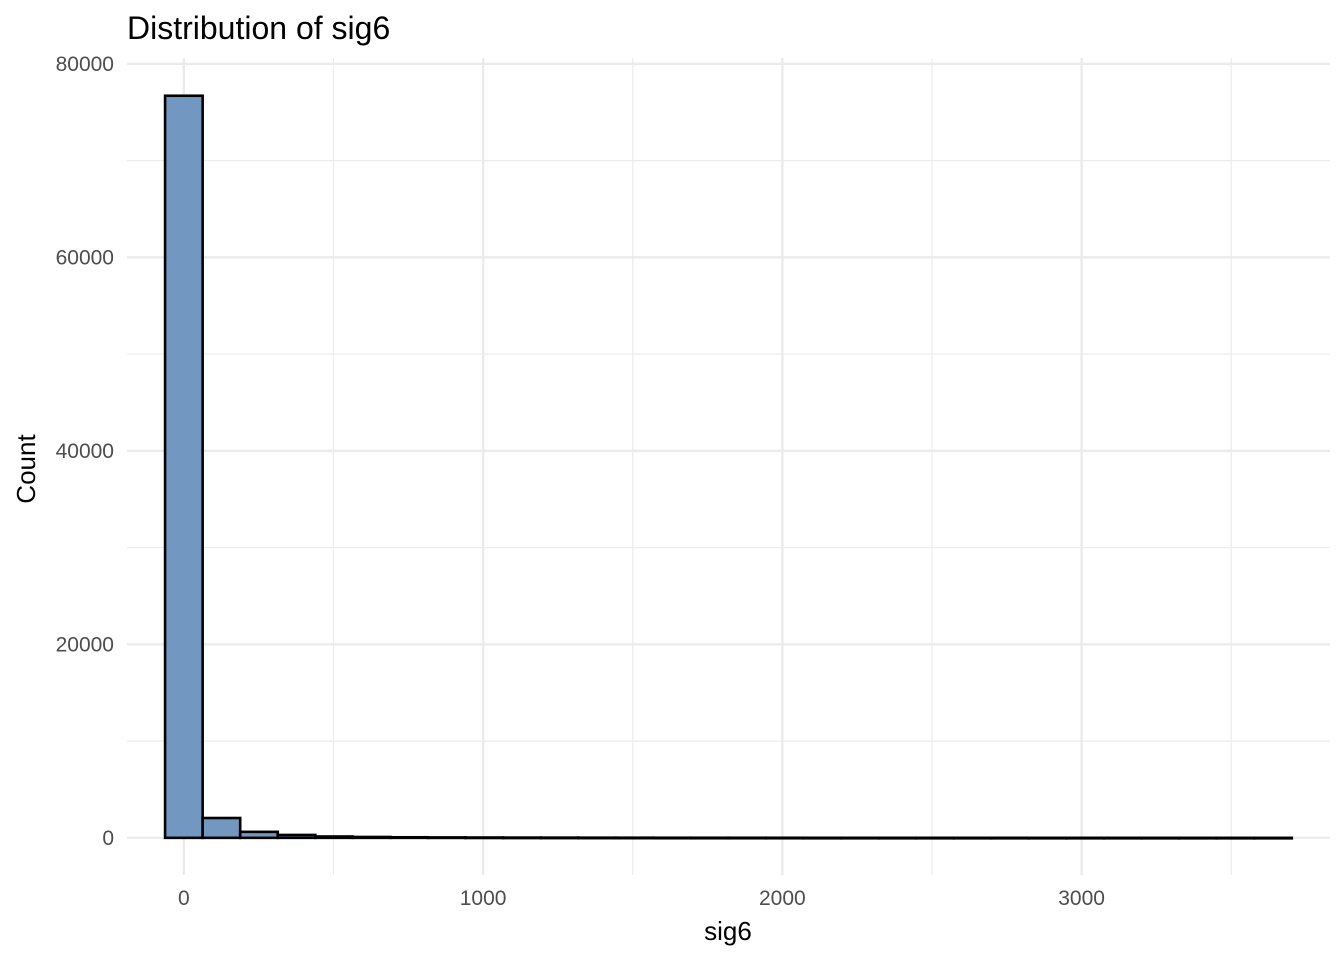  I want to click on y-axis-ticks: 0 20000 40000 60000 80000, so click(85, 451).